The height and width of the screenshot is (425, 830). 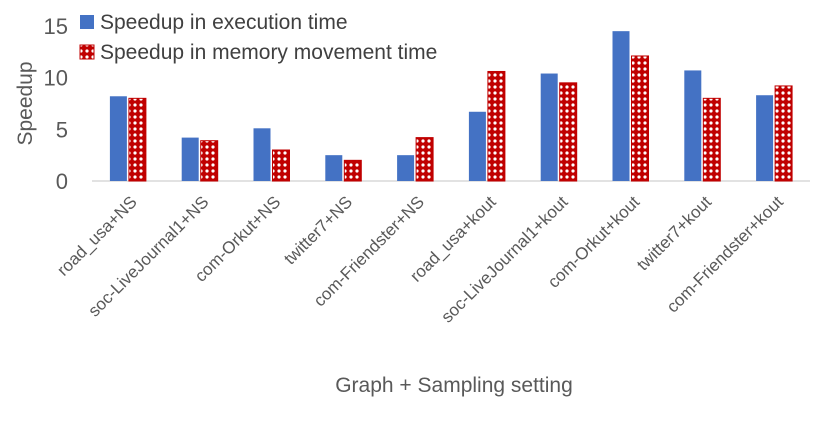 What do you see at coordinates (148, 256) in the screenshot?
I see `x-tick-label: soc-LiveJournal1+NS` at bounding box center [148, 256].